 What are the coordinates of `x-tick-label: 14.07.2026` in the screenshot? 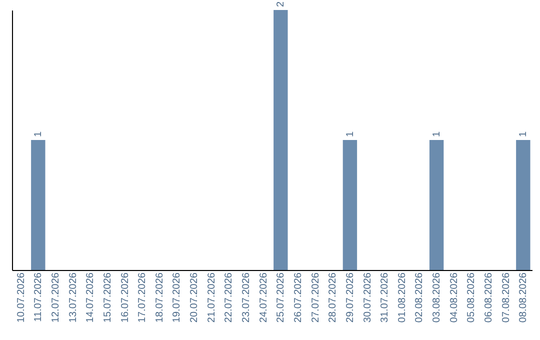 It's located at (90, 297).